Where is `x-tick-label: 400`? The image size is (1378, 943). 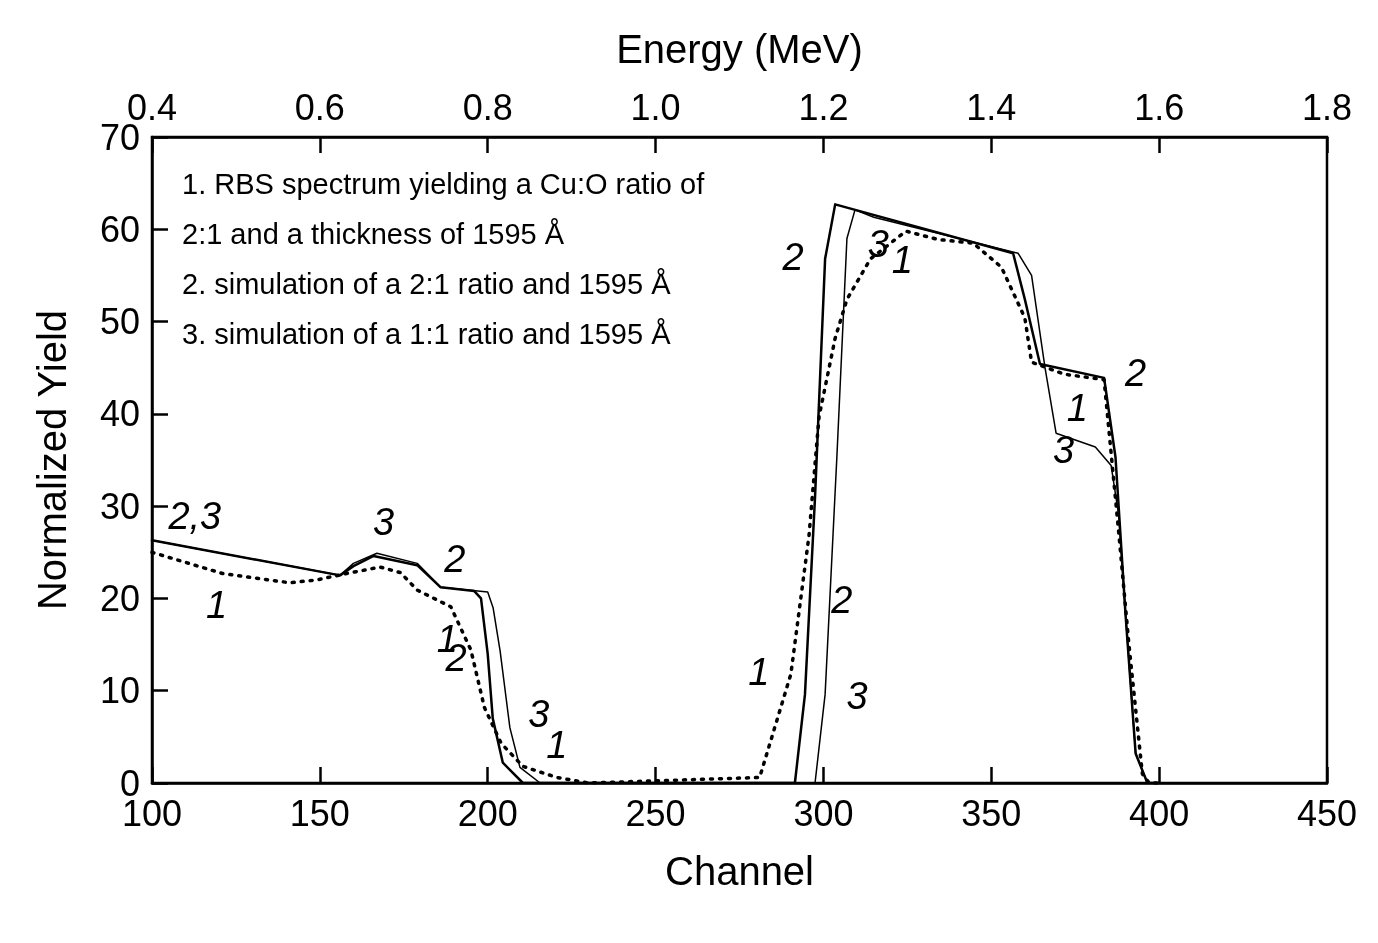
x-tick-label: 400 is located at coordinates (1159, 813).